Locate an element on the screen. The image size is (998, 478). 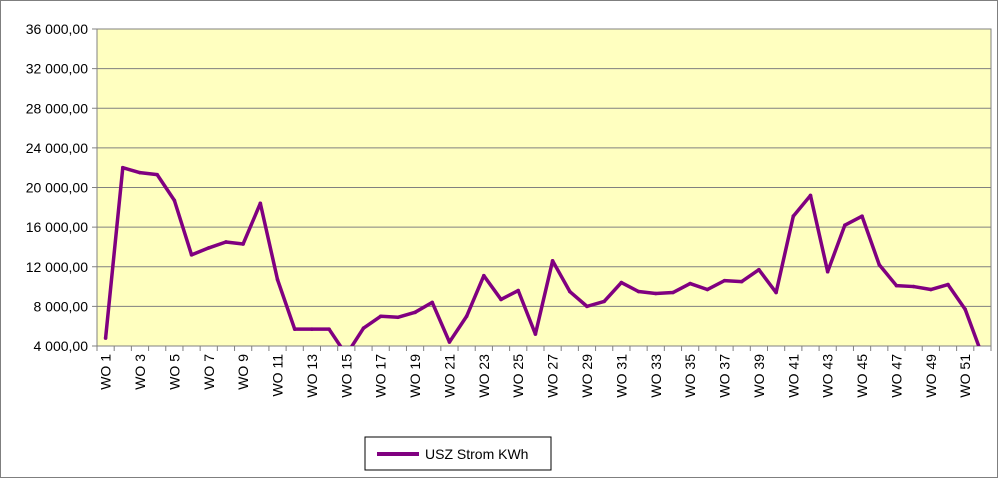
y-tick-label: 12 000,00 is located at coordinates (57, 267).